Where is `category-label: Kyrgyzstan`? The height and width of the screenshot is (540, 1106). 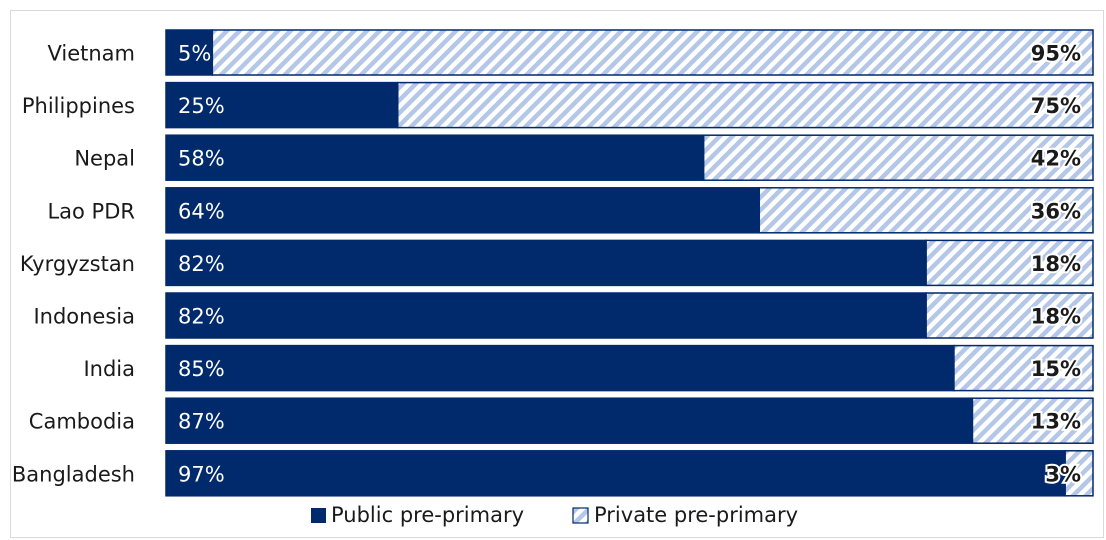
category-label: Kyrgyzstan is located at coordinates (77, 264).